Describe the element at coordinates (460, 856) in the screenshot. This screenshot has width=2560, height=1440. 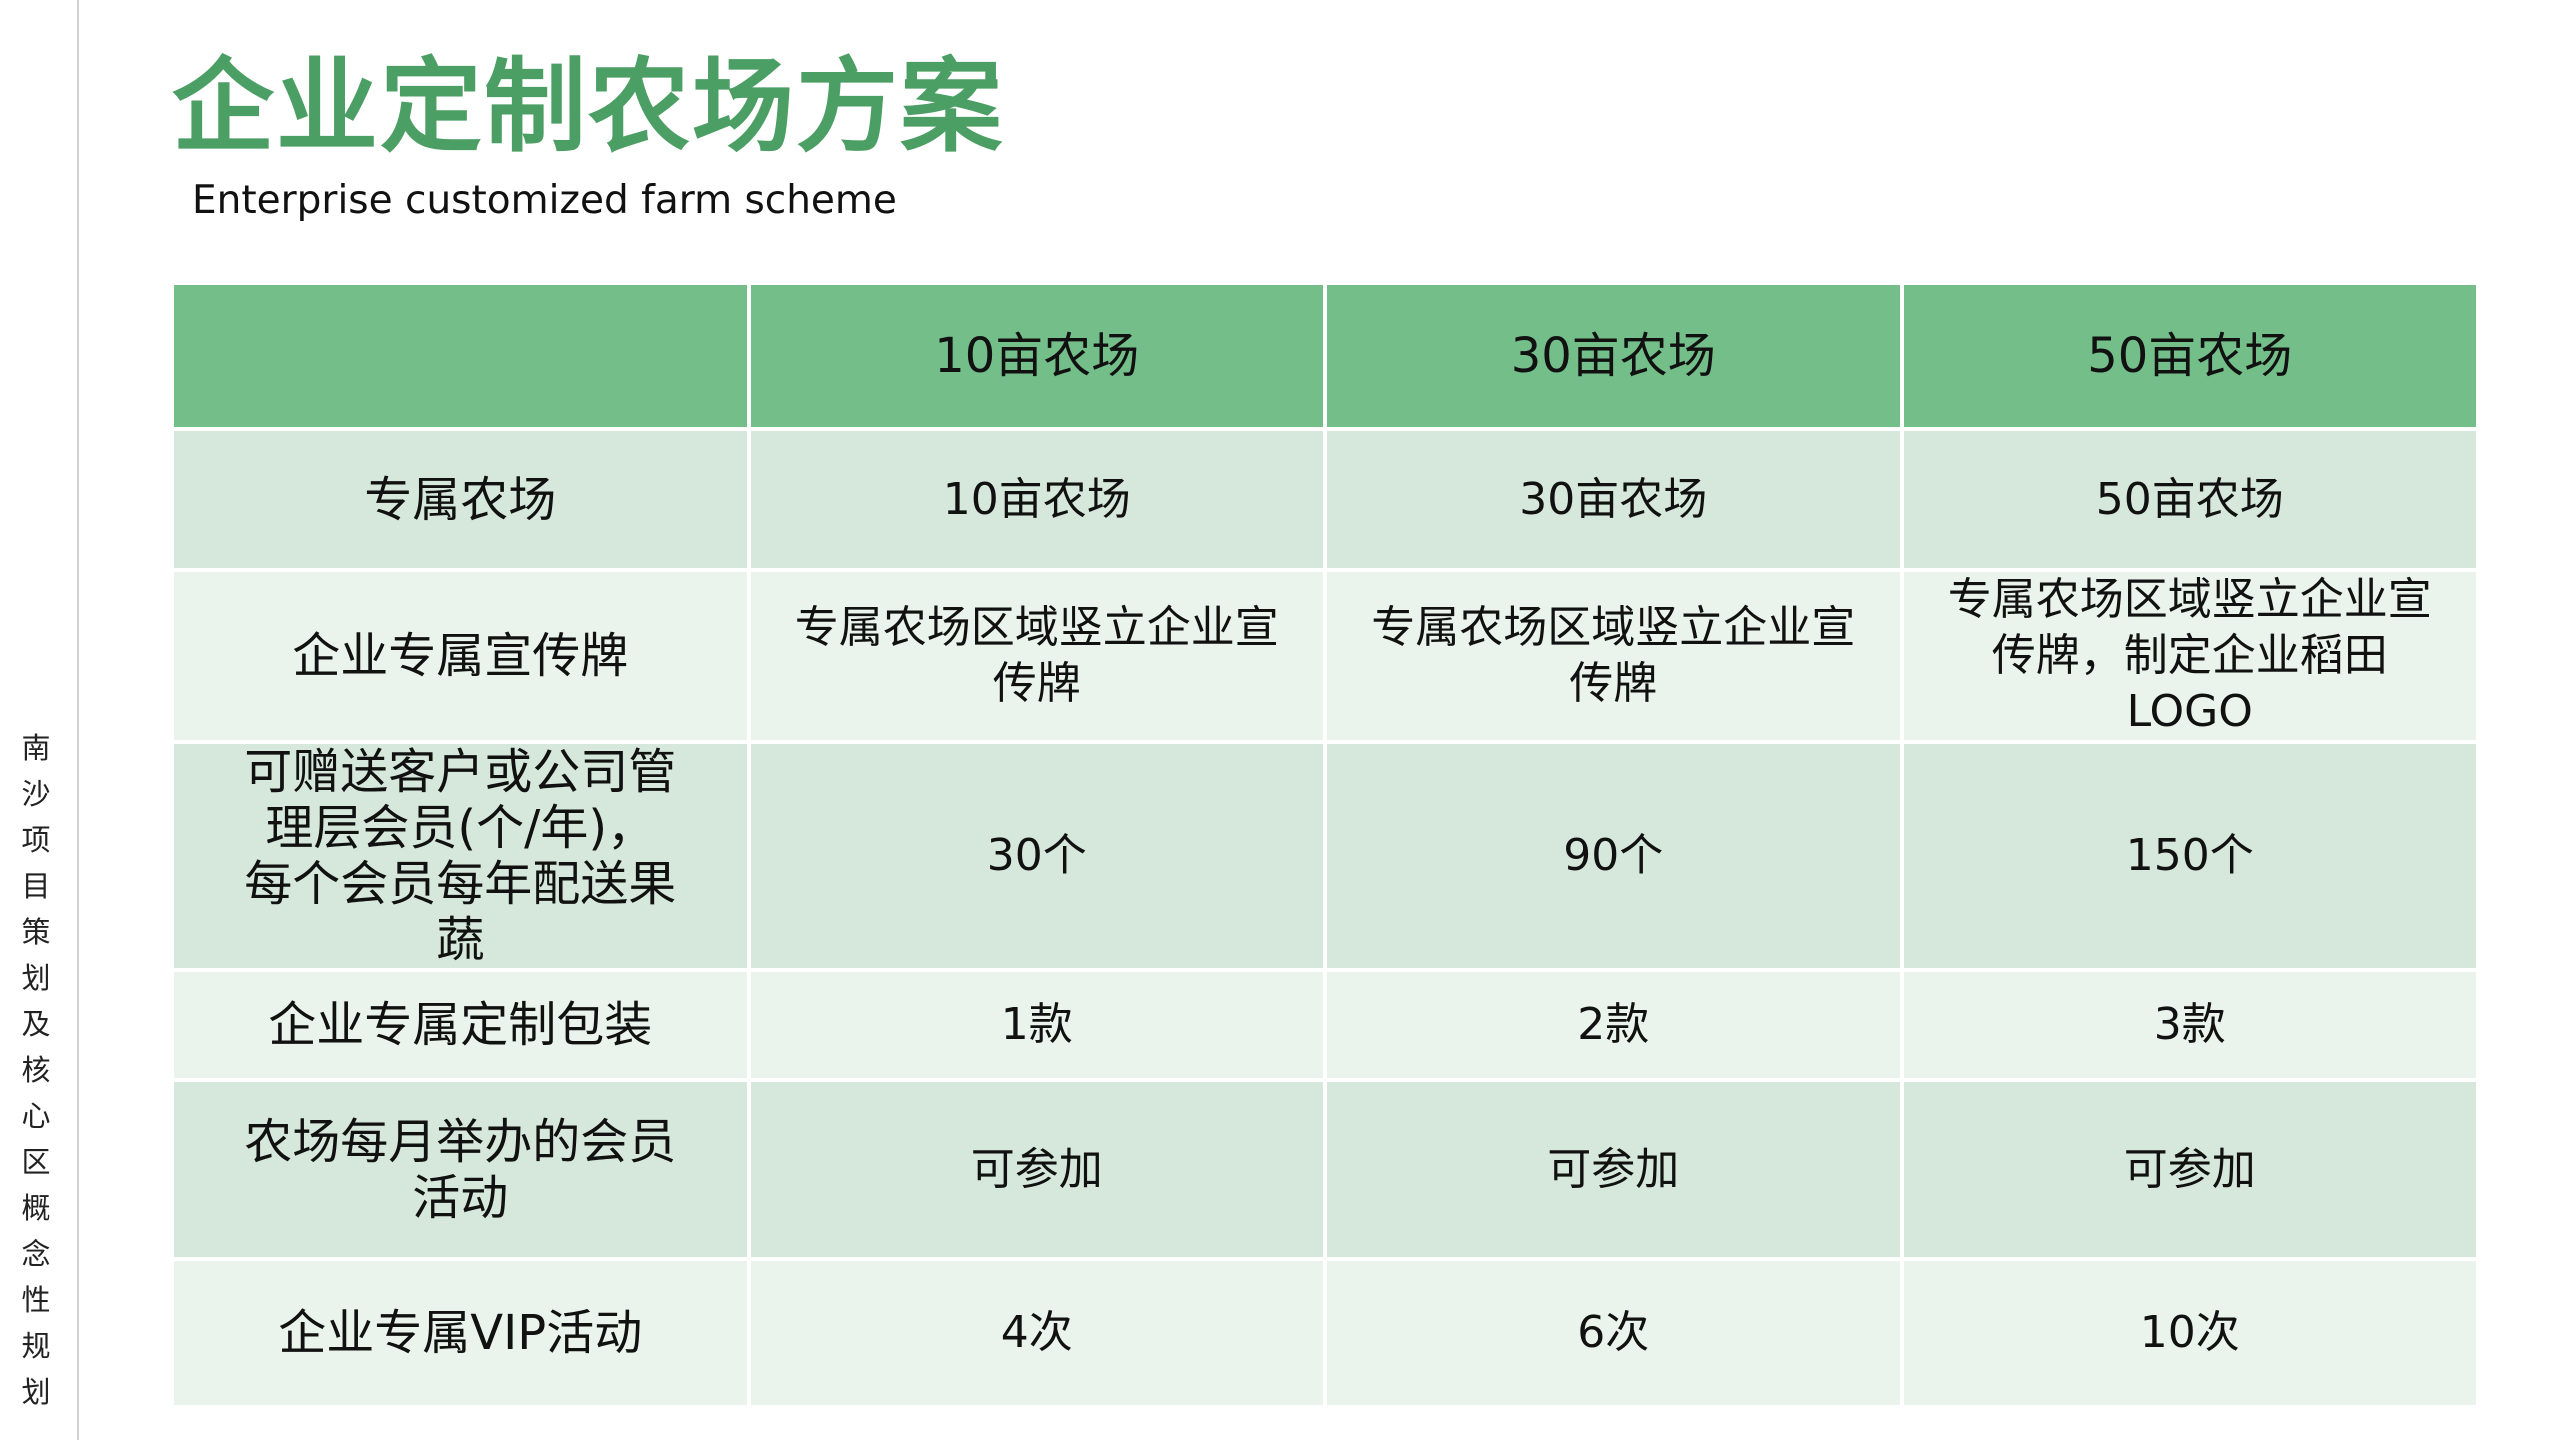
I see `row-label: 可赠送客户或公司管理层会员(个/年)，每个会员每年配送果蔬` at that location.